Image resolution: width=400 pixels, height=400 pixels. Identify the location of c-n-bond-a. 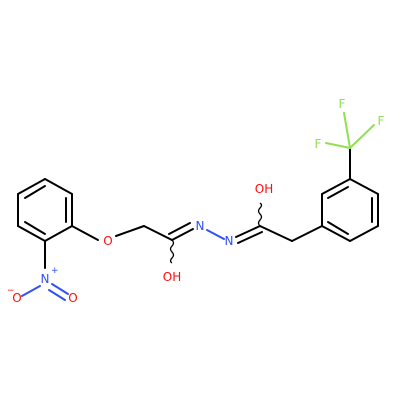
(182, 234).